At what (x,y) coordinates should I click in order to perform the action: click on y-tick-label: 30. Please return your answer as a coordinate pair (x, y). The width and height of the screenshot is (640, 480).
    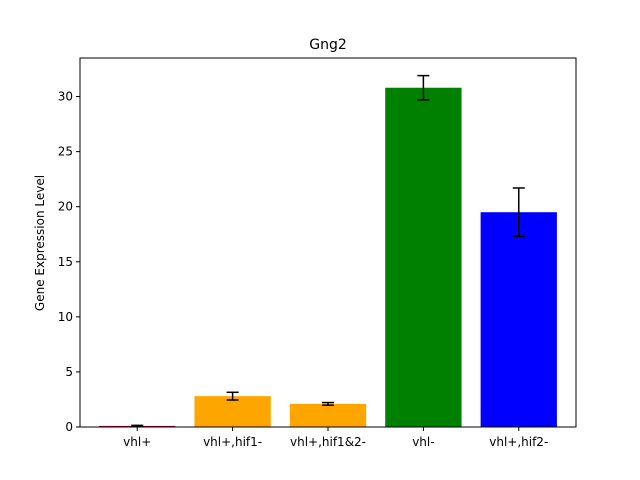
    Looking at the image, I should click on (65, 97).